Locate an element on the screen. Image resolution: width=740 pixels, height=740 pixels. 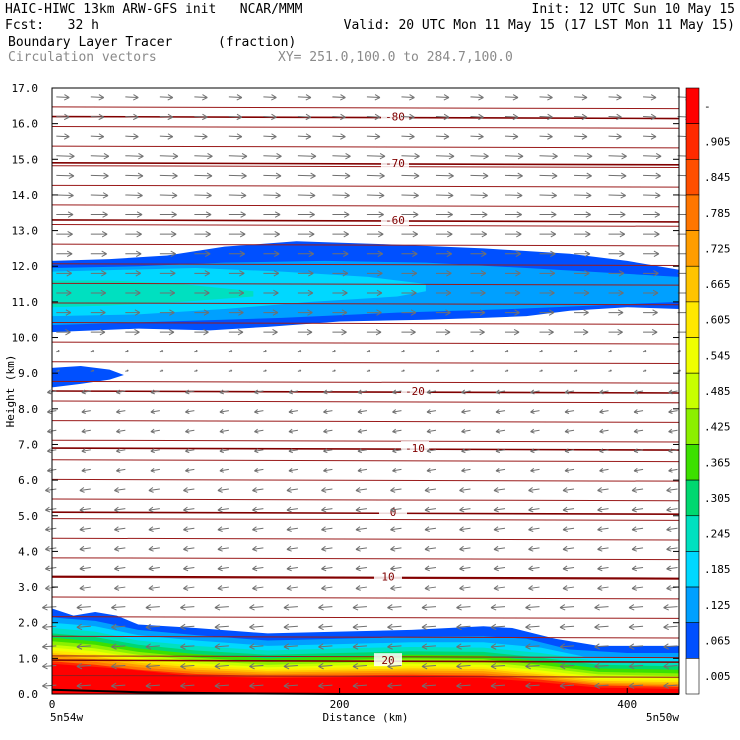
y-tick-label: 14.0 is located at coordinates (25, 195).